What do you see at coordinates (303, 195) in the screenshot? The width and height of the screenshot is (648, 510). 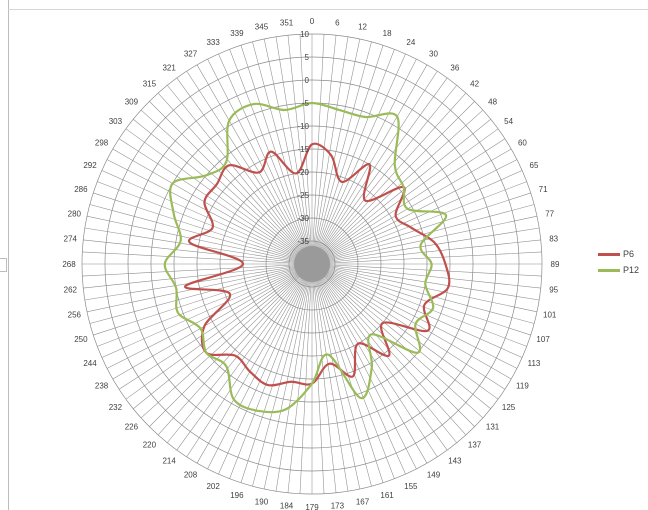 I see `radial-tick--25: -25` at bounding box center [303, 195].